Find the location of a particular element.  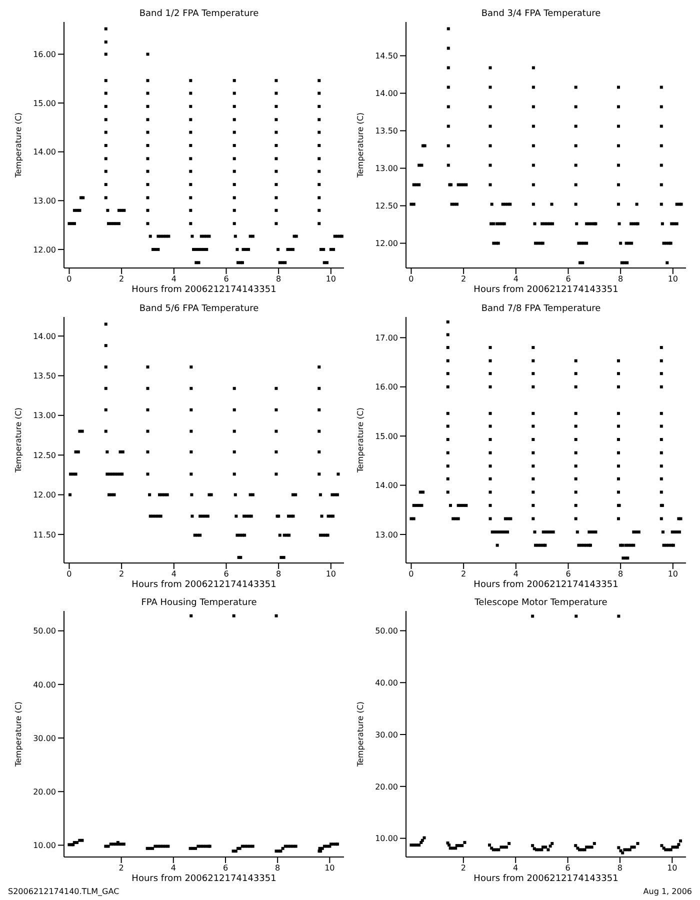

text: Aug 1, 2006 is located at coordinates (667, 891).